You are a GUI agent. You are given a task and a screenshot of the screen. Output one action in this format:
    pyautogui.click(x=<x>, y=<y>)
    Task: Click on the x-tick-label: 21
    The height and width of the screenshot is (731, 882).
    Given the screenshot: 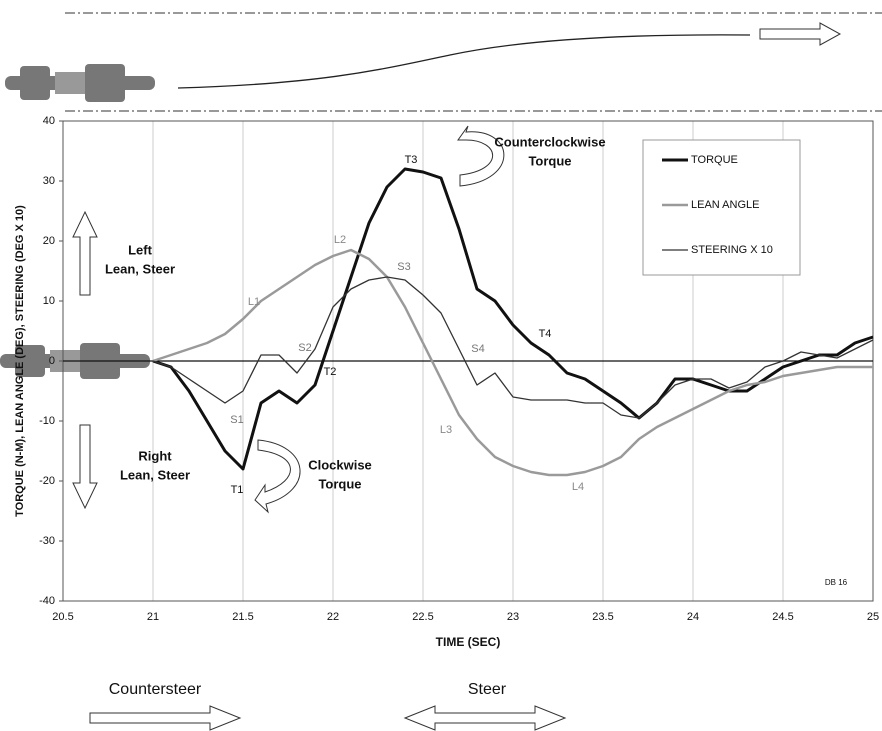 What is the action you would take?
    pyautogui.click(x=153, y=617)
    